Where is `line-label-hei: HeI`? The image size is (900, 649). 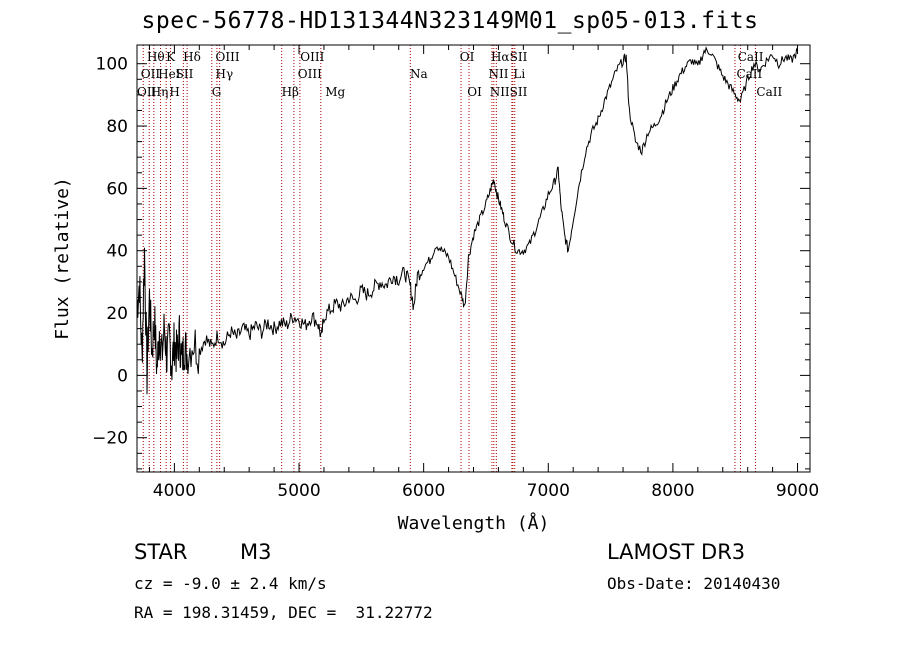 line-label-hei: HeI is located at coordinates (169, 74).